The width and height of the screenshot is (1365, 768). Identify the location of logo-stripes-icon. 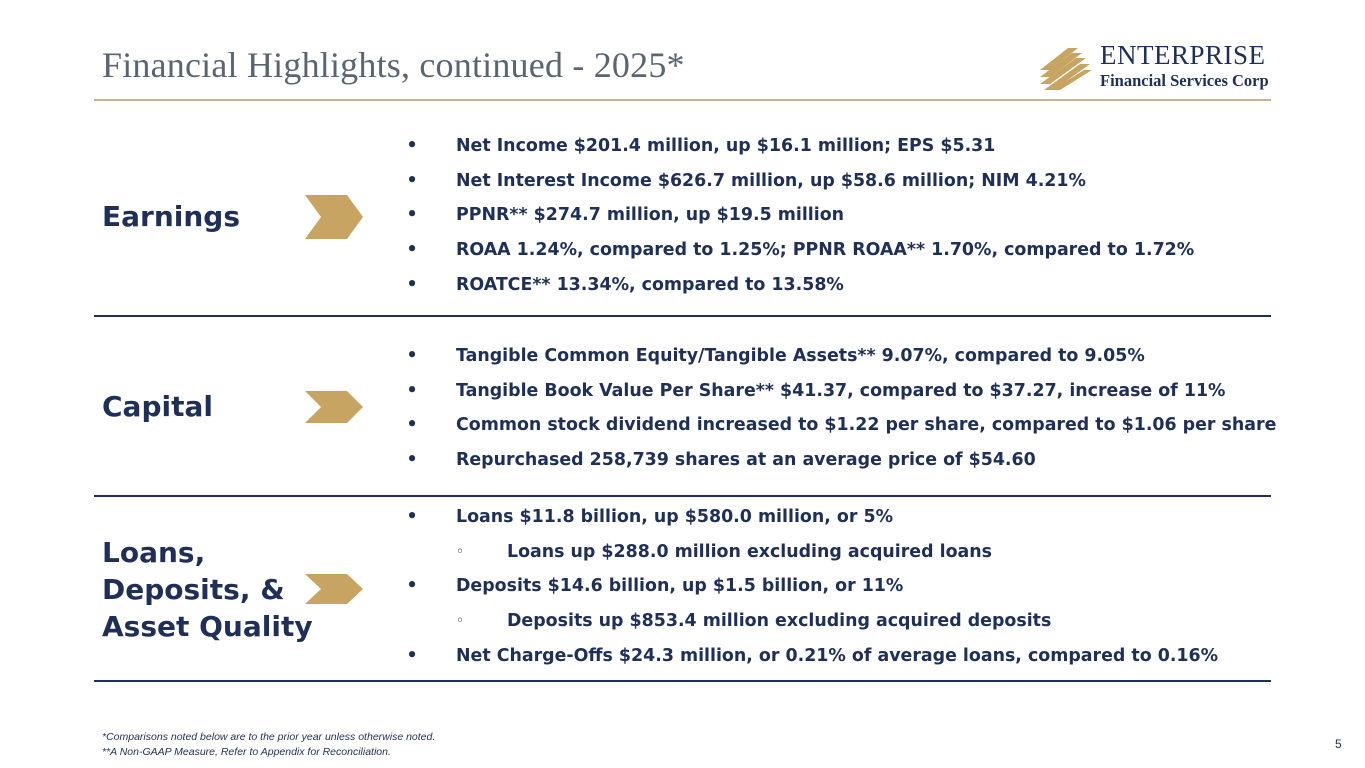
(1066, 69).